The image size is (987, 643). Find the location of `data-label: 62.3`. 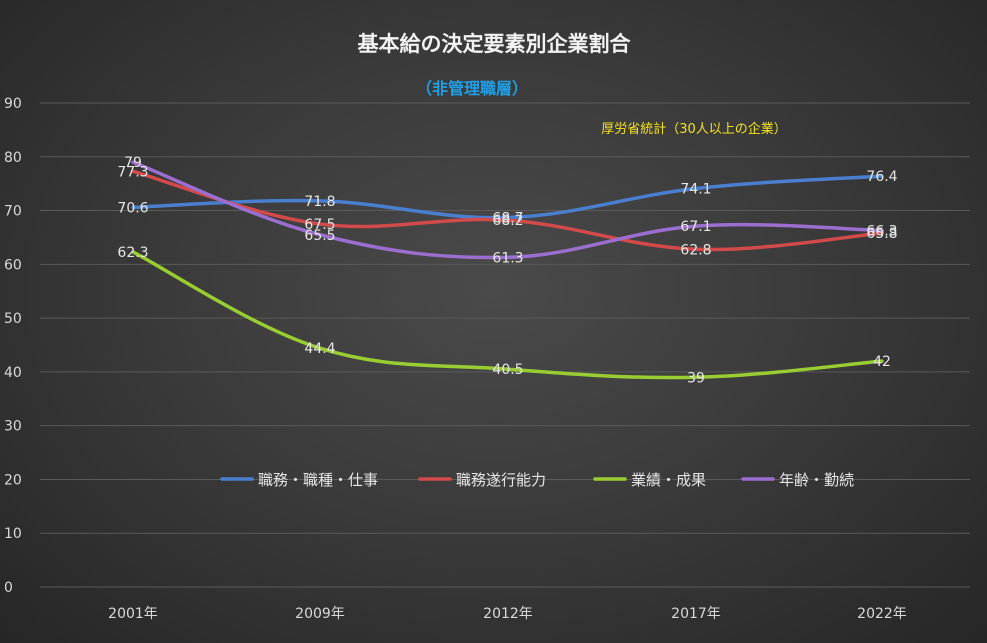

data-label: 62.3 is located at coordinates (132, 253).